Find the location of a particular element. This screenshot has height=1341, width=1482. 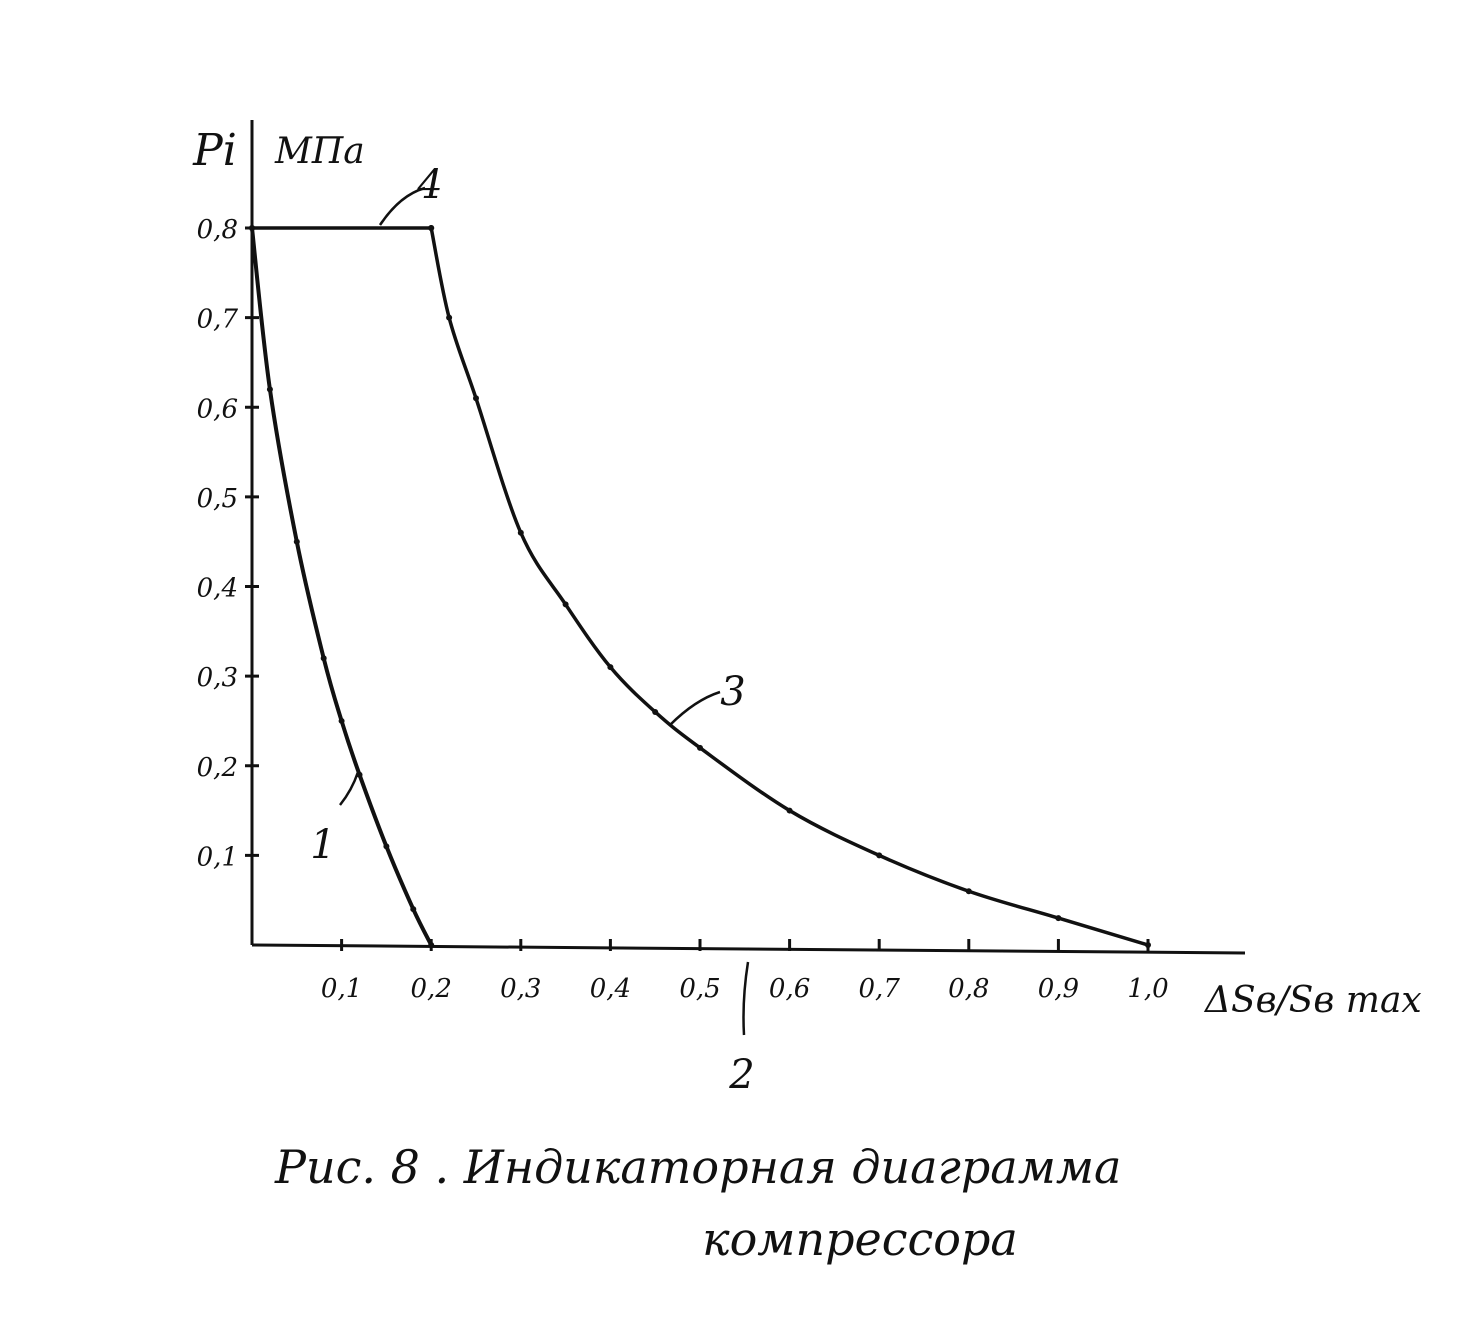

x-tick-label: 0,6 is located at coordinates (789, 989).